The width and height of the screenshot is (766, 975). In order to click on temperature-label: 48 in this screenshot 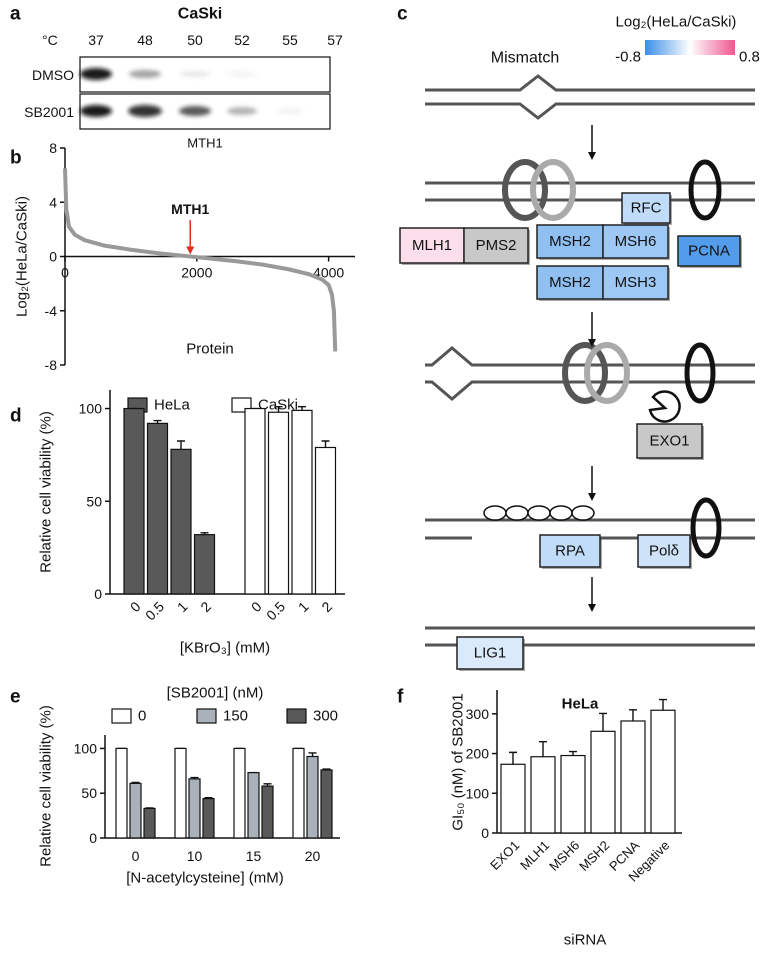, I will do `click(145, 40)`.